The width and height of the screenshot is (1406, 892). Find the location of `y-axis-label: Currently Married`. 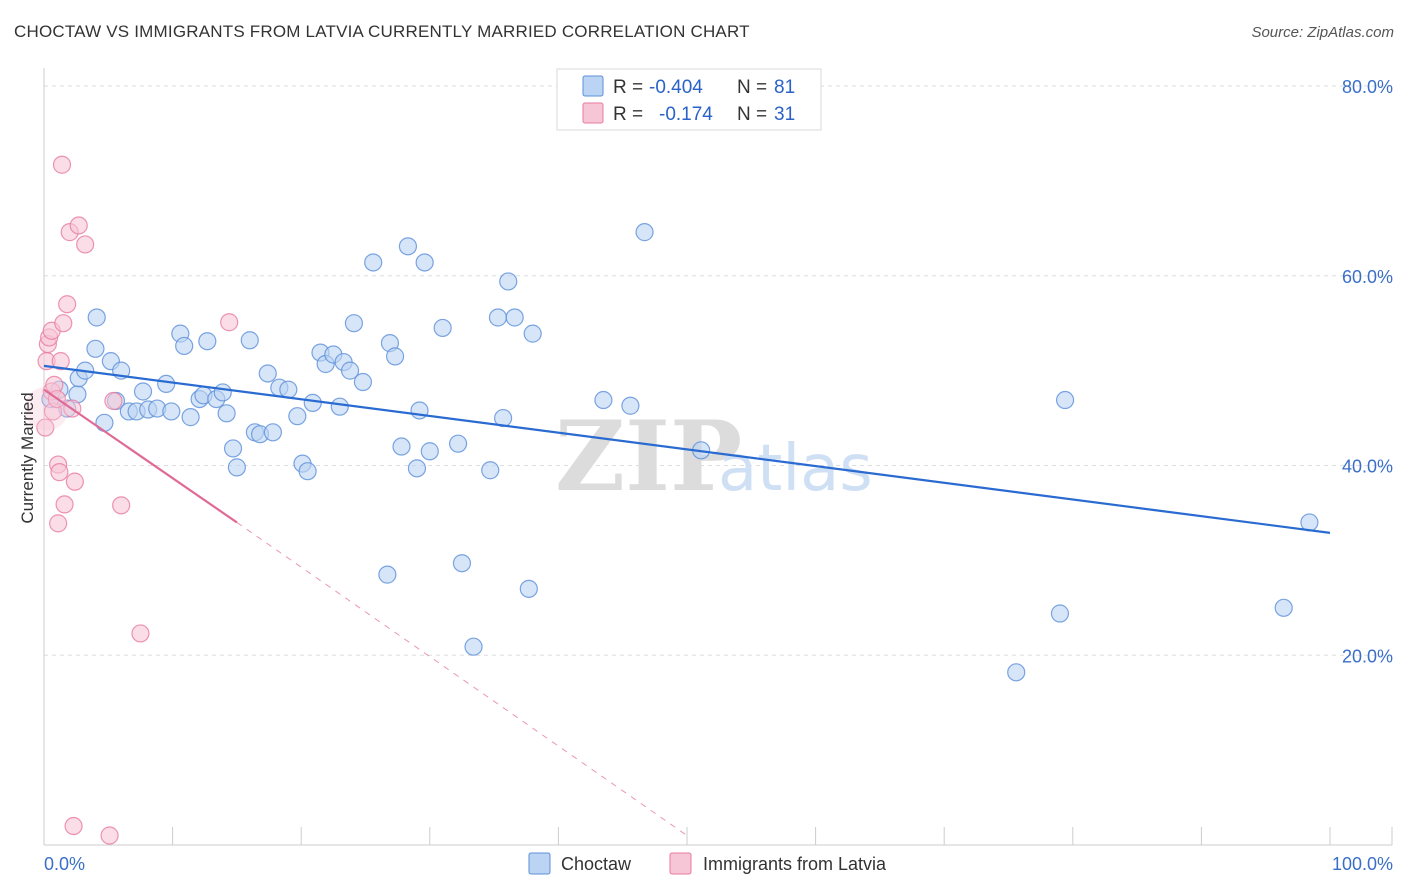

y-axis-label: Currently Married is located at coordinates (27, 457).